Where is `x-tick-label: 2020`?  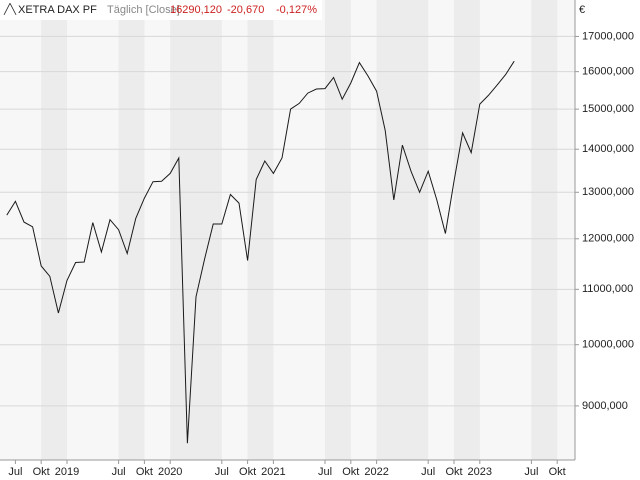 x-tick-label: 2020 is located at coordinates (170, 472).